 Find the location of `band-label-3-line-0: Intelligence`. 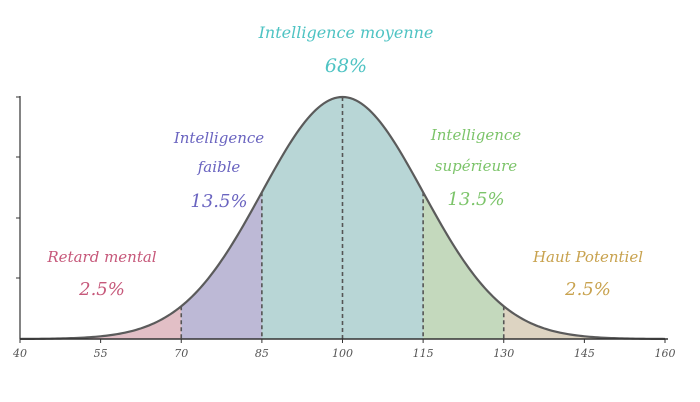

band-label-3-line-0: Intelligence is located at coordinates (475, 135).